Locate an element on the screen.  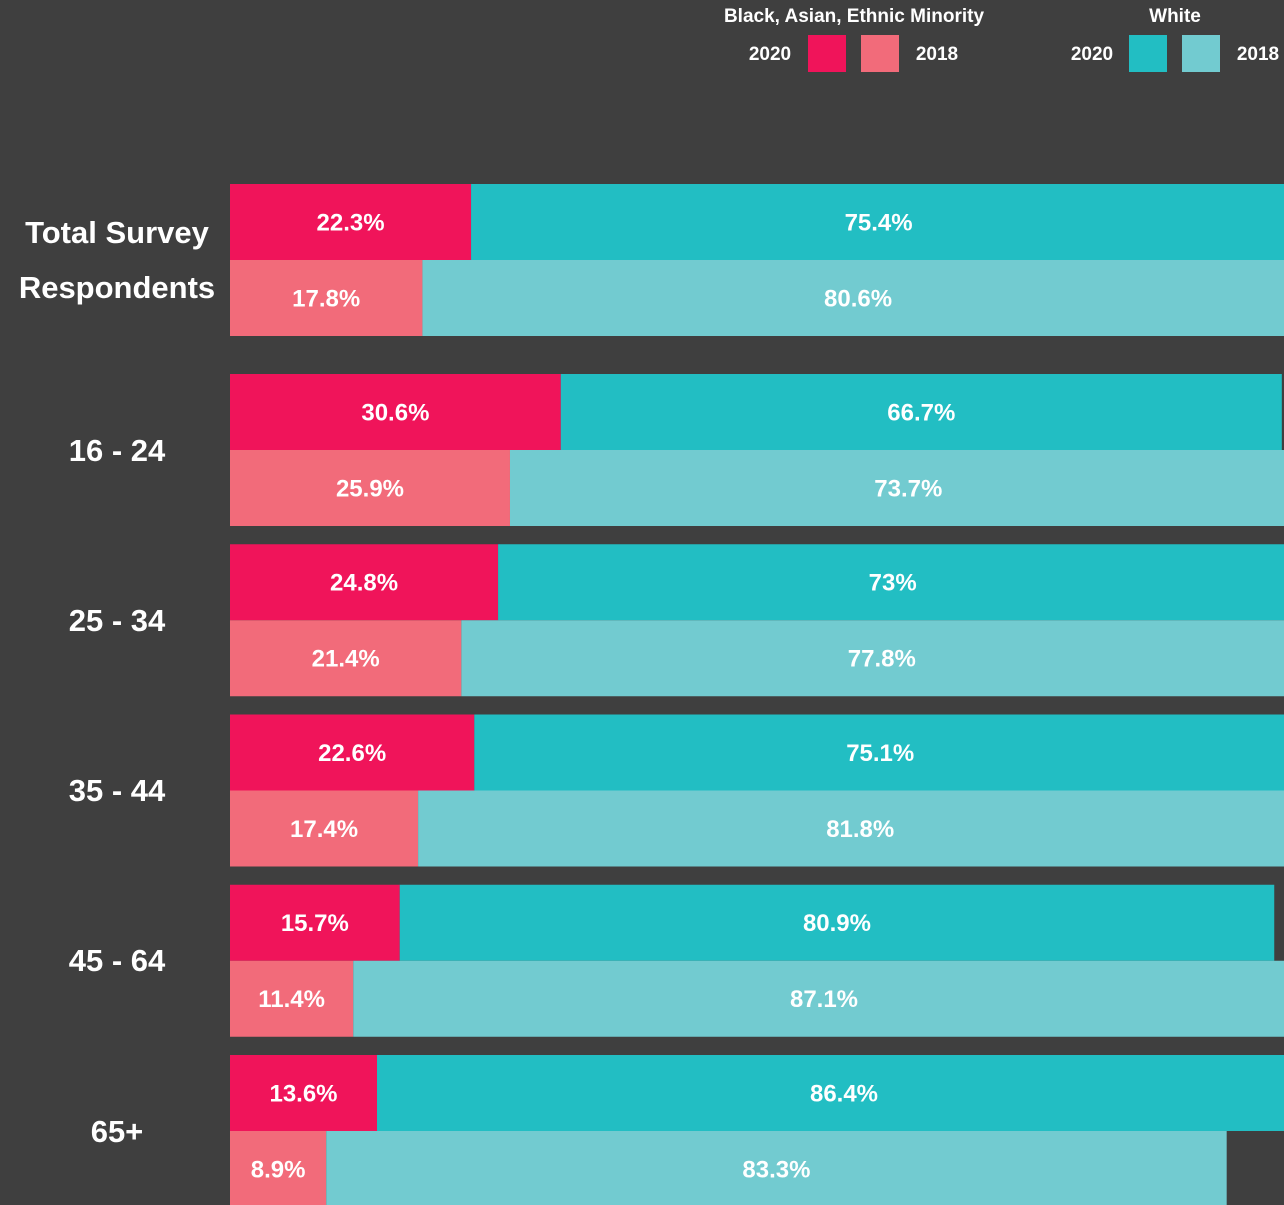
value-label: 77.8% is located at coordinates (882, 659).